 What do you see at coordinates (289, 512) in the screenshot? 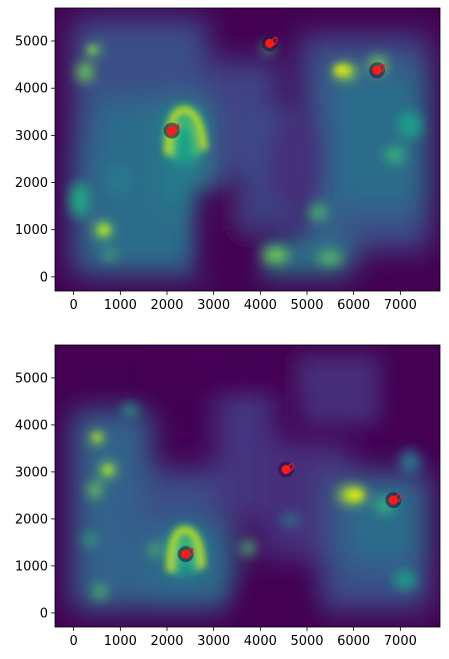
I see `marker-group-bottom` at bounding box center [289, 512].